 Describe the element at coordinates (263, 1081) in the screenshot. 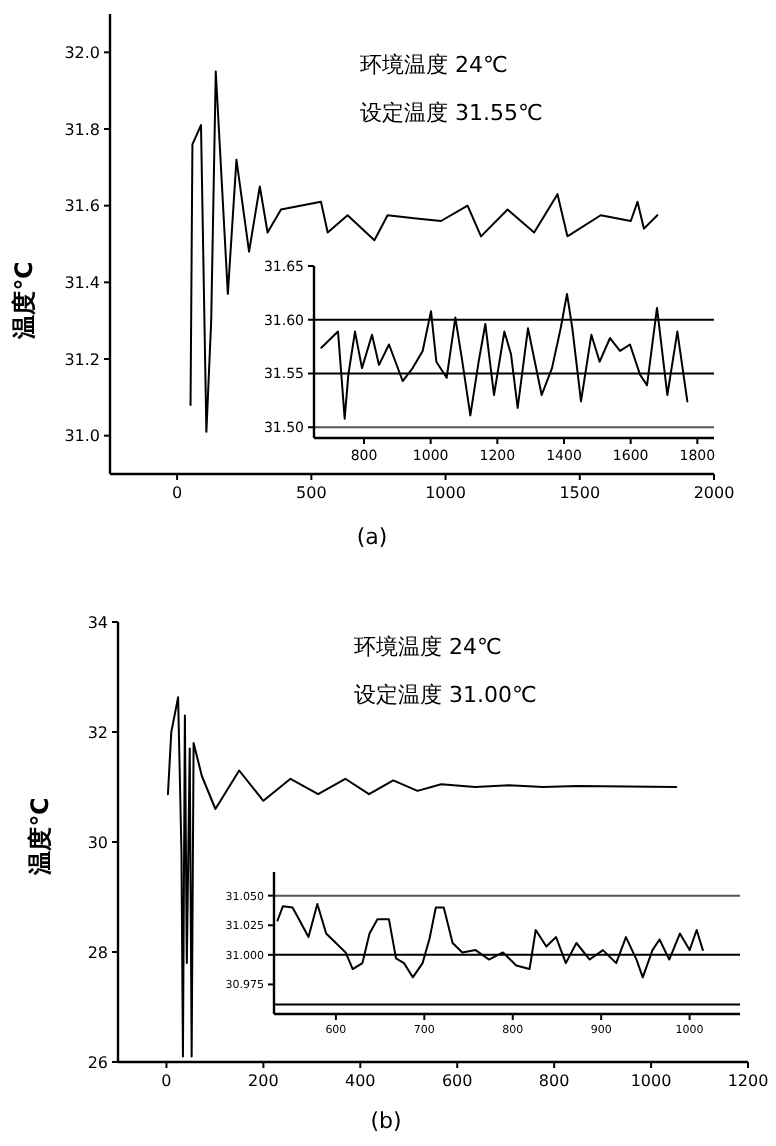

I see `x-tick-label: 200` at that location.